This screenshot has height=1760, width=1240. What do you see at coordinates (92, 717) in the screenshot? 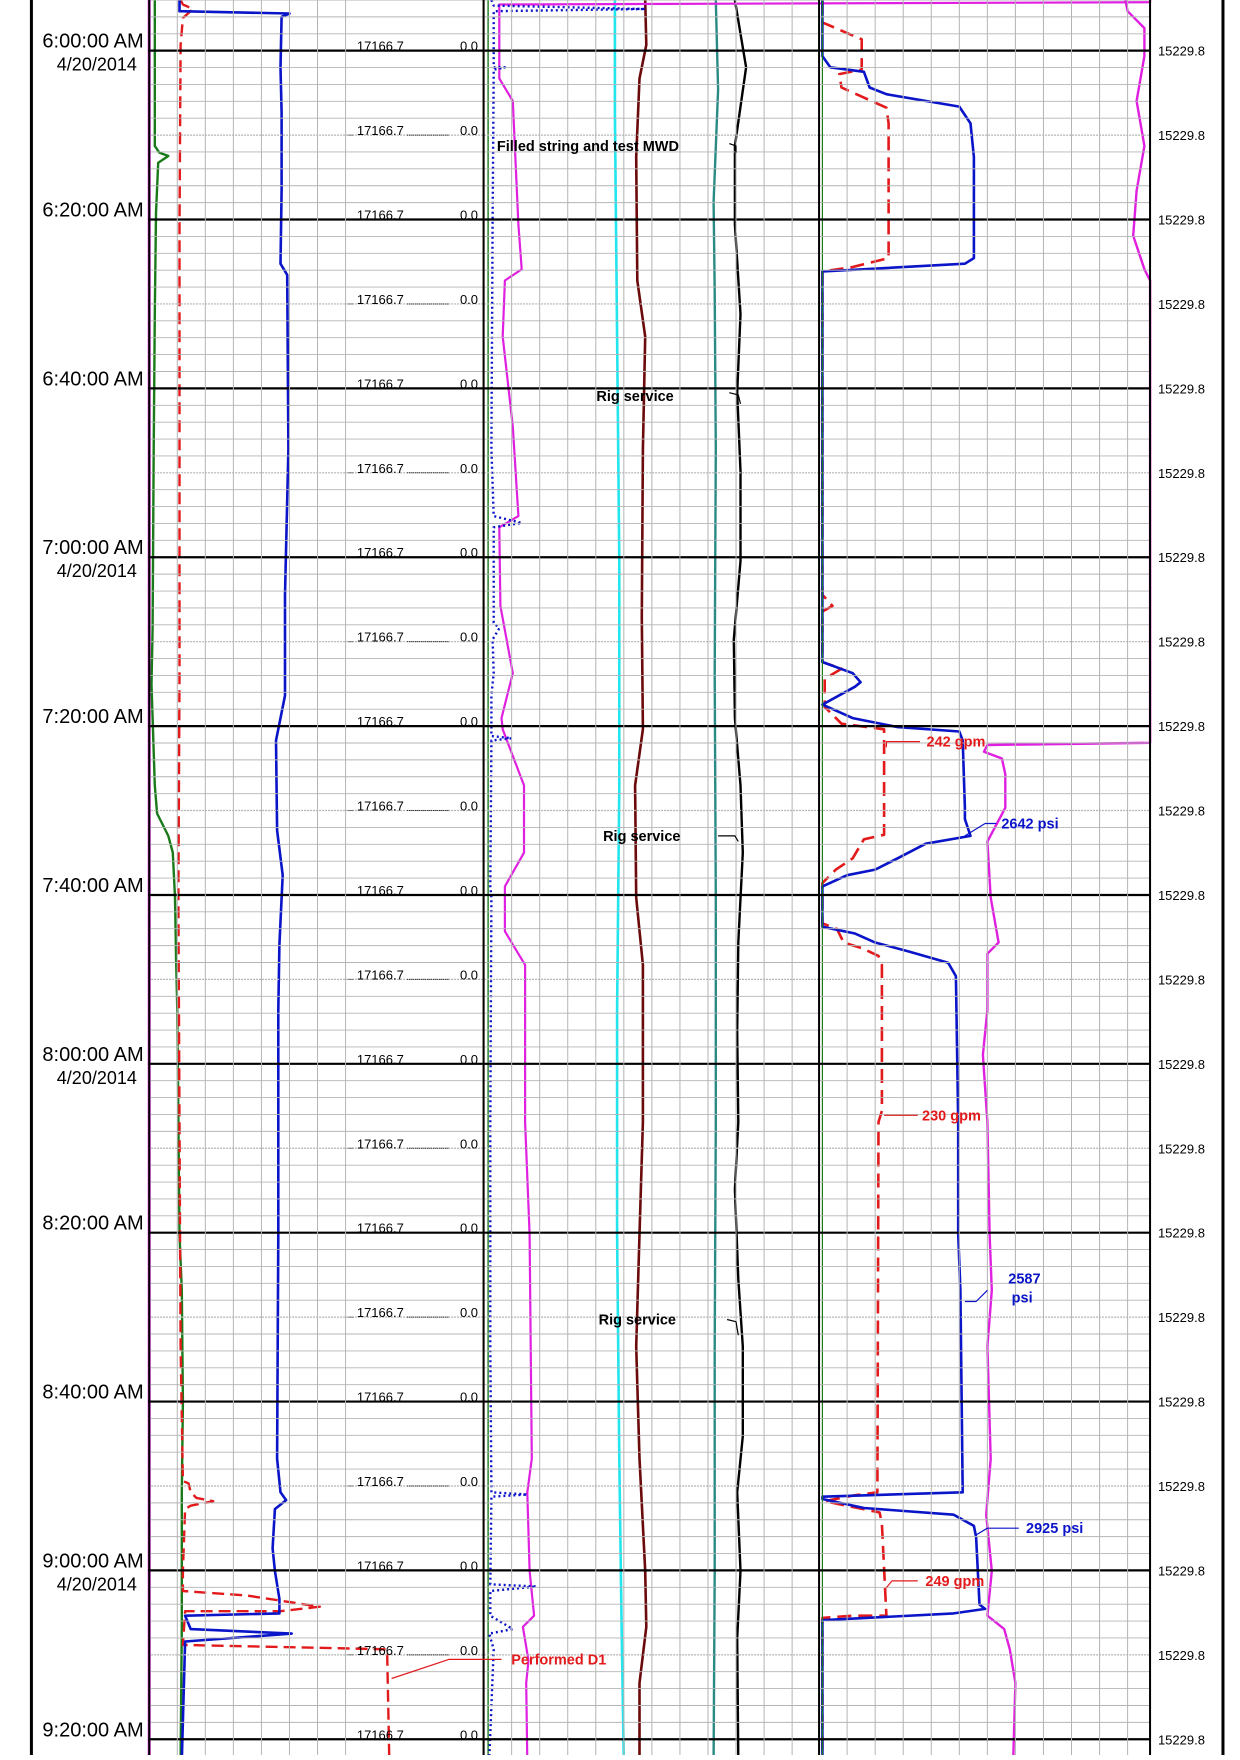
I see `time-tick-label: 7:20:00 AM` at bounding box center [92, 717].